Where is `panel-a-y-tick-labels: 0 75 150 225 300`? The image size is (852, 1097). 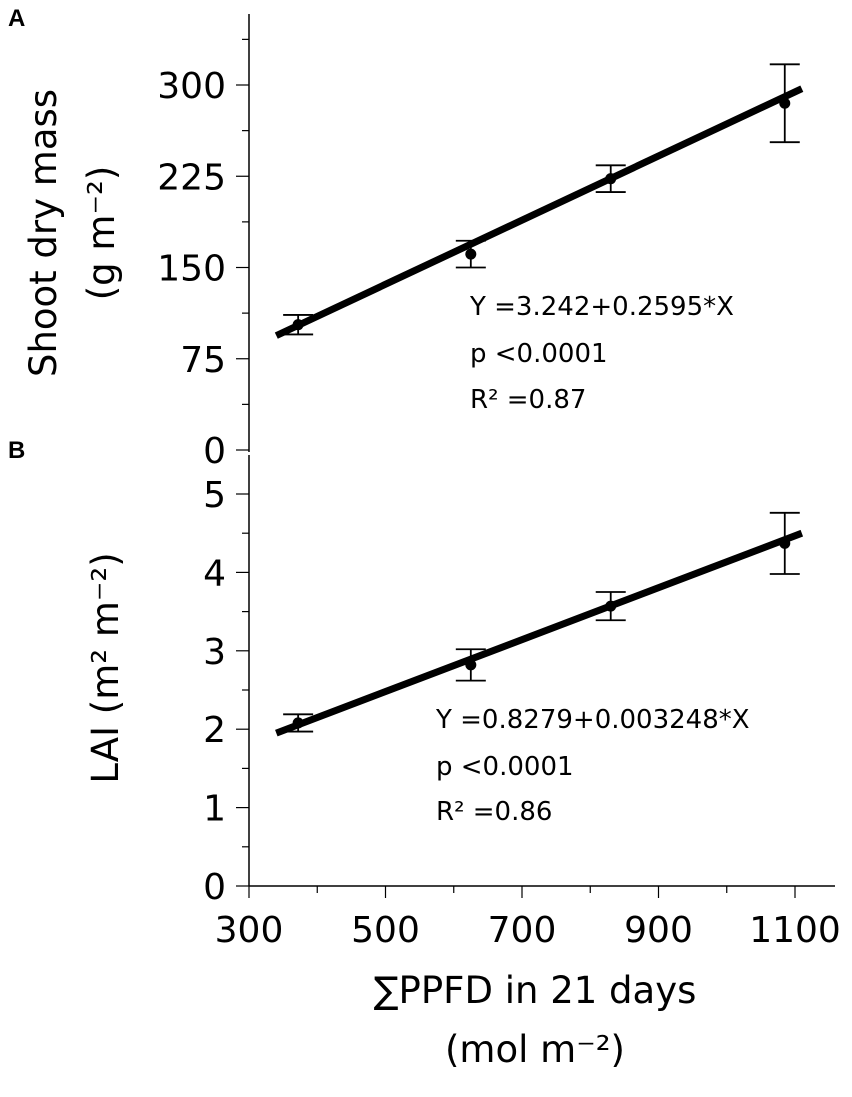 panel-a-y-tick-labels: 0 75 150 225 300 is located at coordinates (191, 269).